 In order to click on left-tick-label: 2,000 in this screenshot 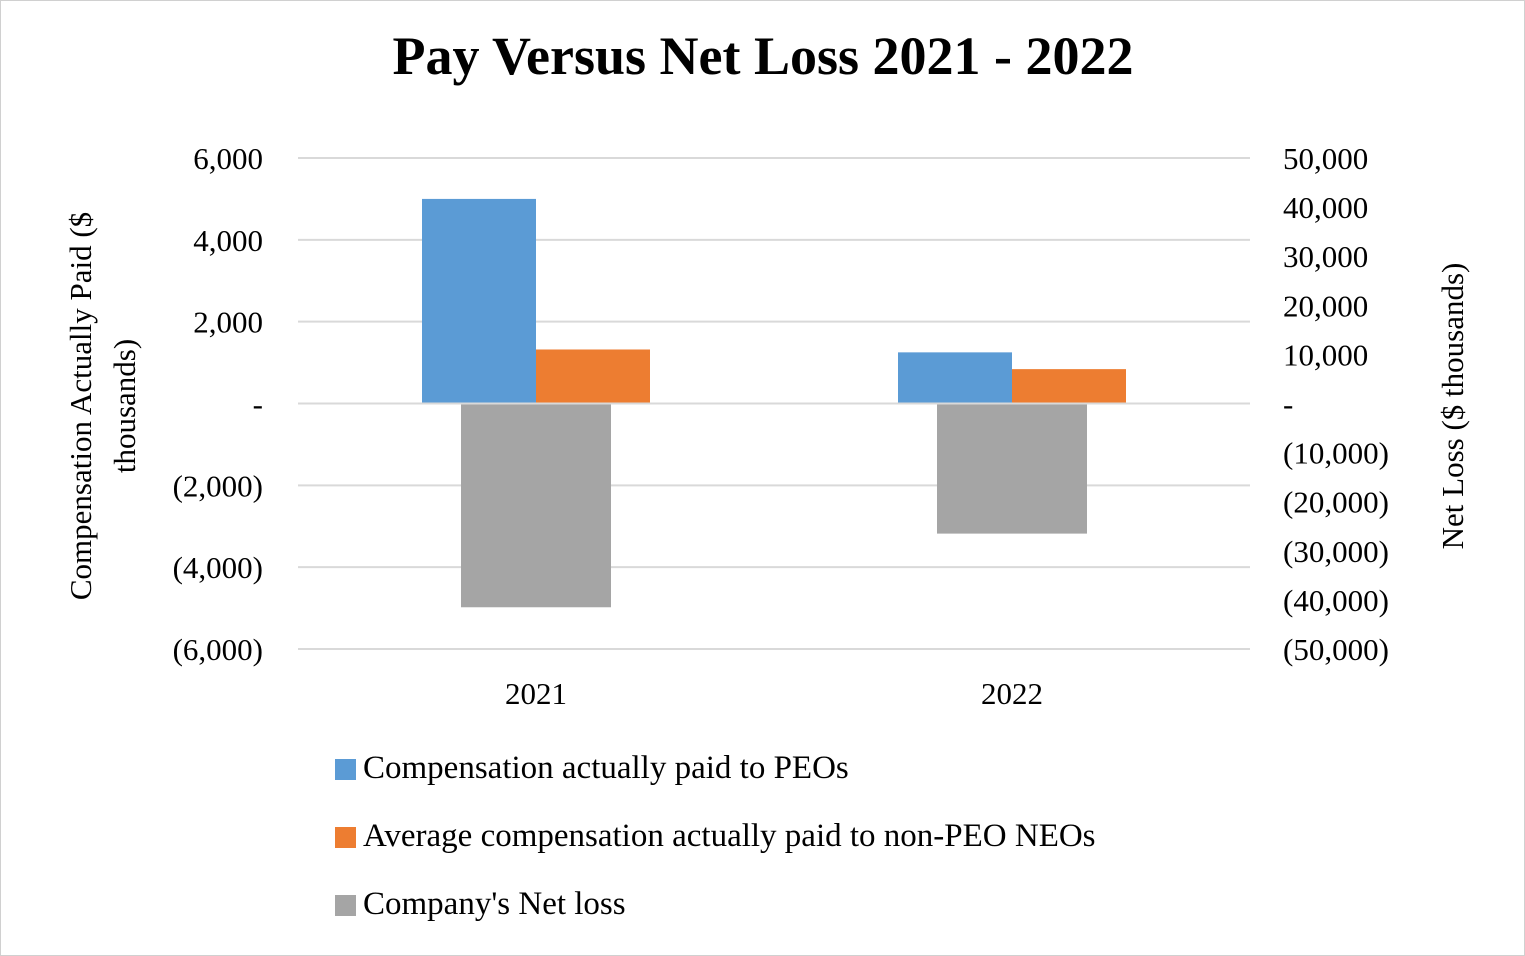, I will do `click(228, 322)`.